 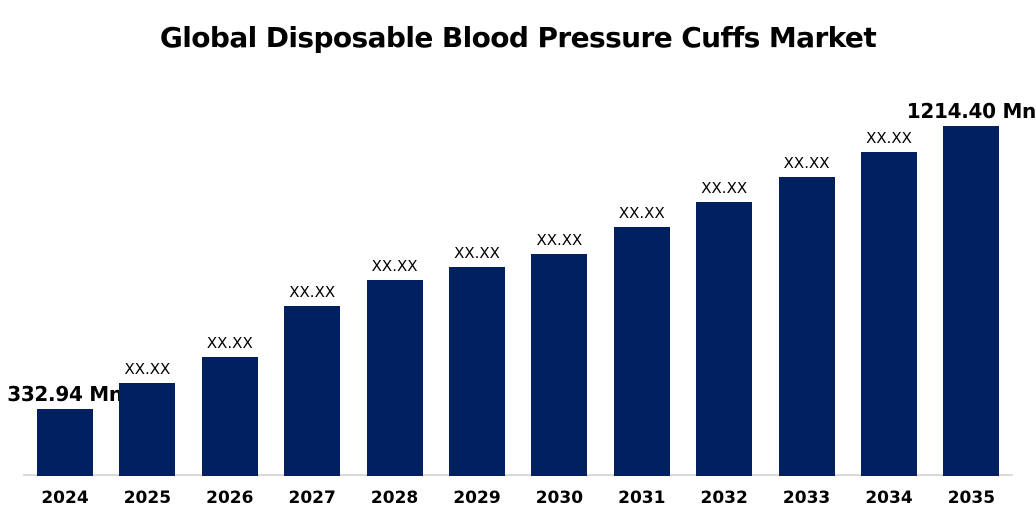 What do you see at coordinates (971, 111) in the screenshot?
I see `bar-value-label-2035: 1214.40 Mn` at bounding box center [971, 111].